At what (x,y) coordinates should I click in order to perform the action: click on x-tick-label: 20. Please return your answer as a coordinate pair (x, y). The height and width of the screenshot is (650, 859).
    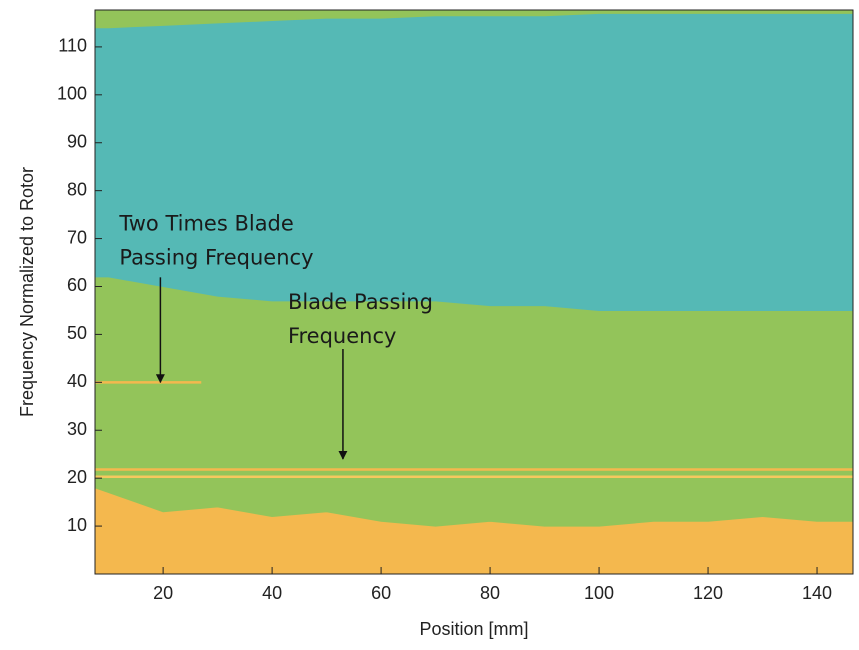
    Looking at the image, I should click on (163, 593).